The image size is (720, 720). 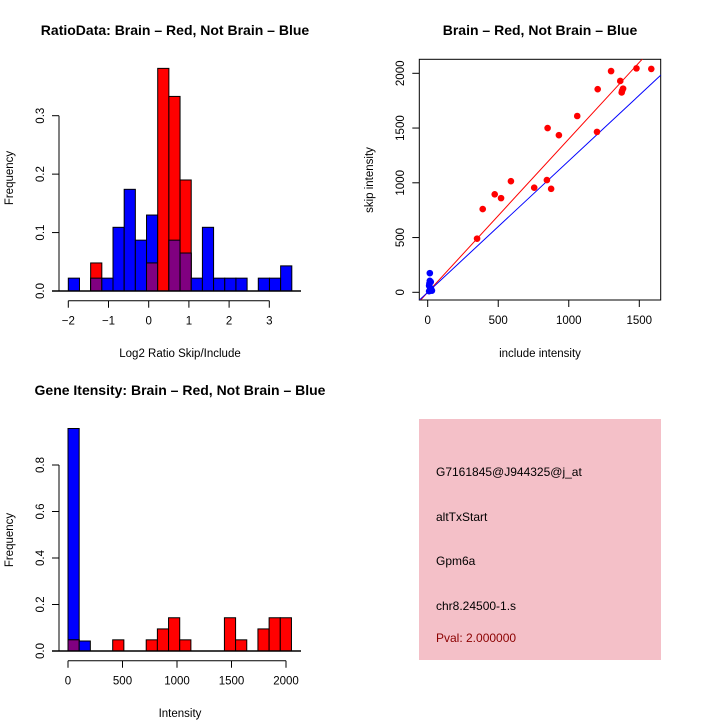 I want to click on ratio-y-tick-label: 0.2, so click(x=41, y=174).